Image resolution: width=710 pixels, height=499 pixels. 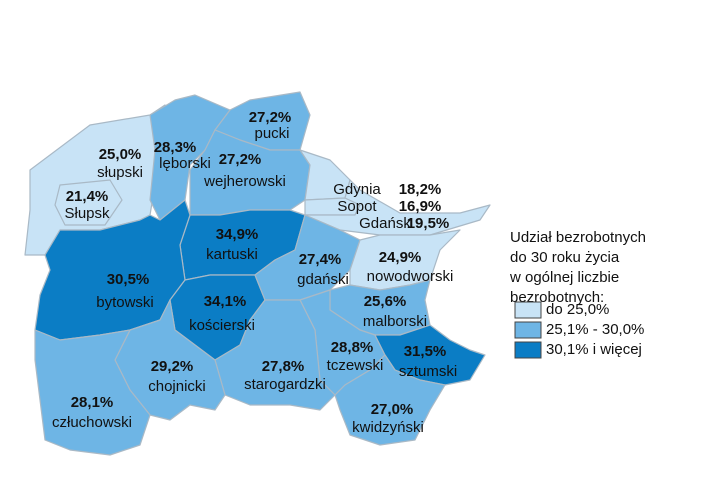 What do you see at coordinates (92, 422) in the screenshot?
I see `region-name: człuchowski` at bounding box center [92, 422].